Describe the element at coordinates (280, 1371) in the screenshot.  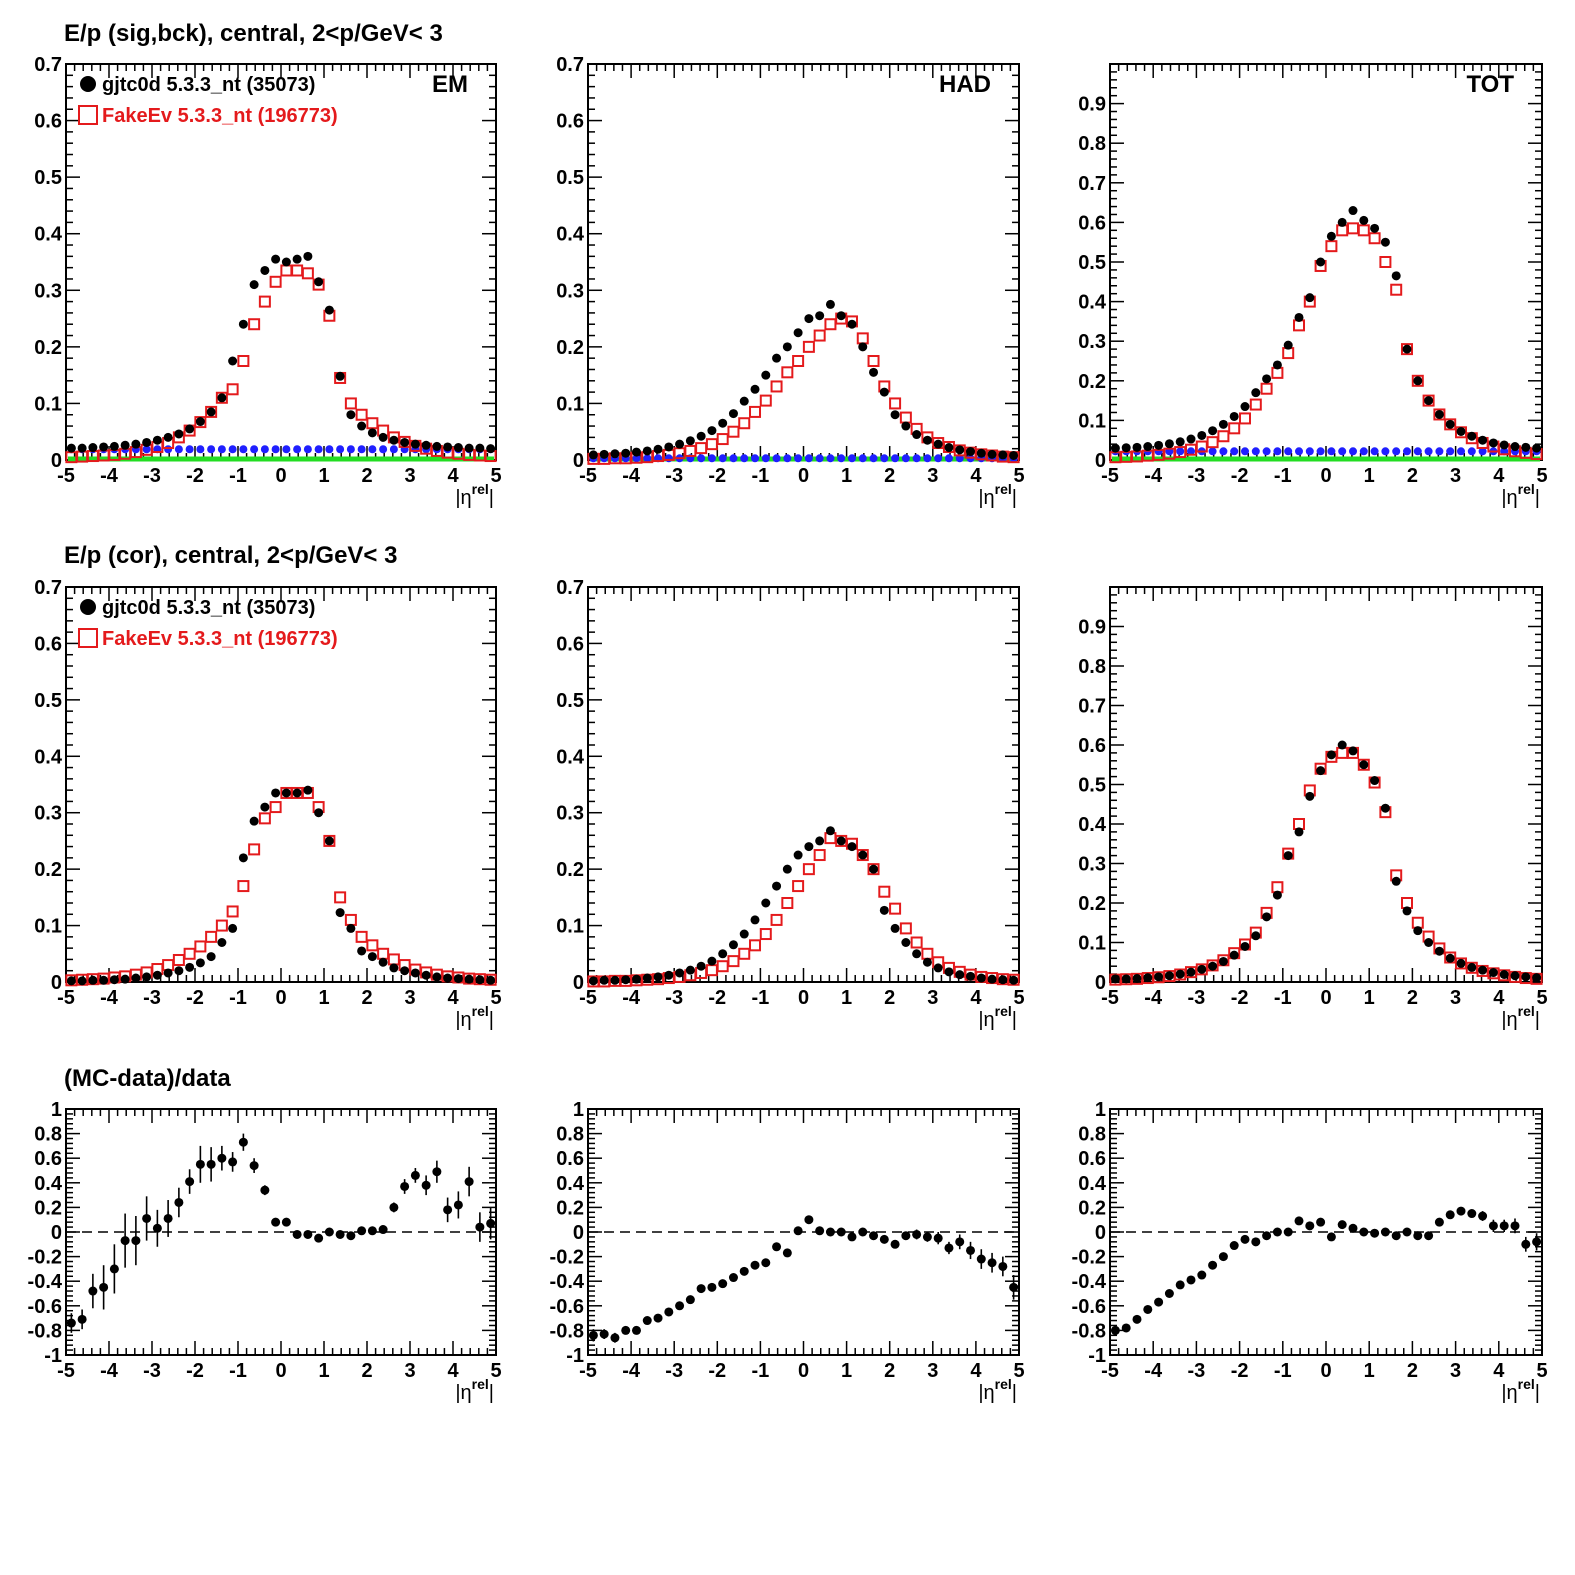
I see `x-tick-label: 0` at that location.